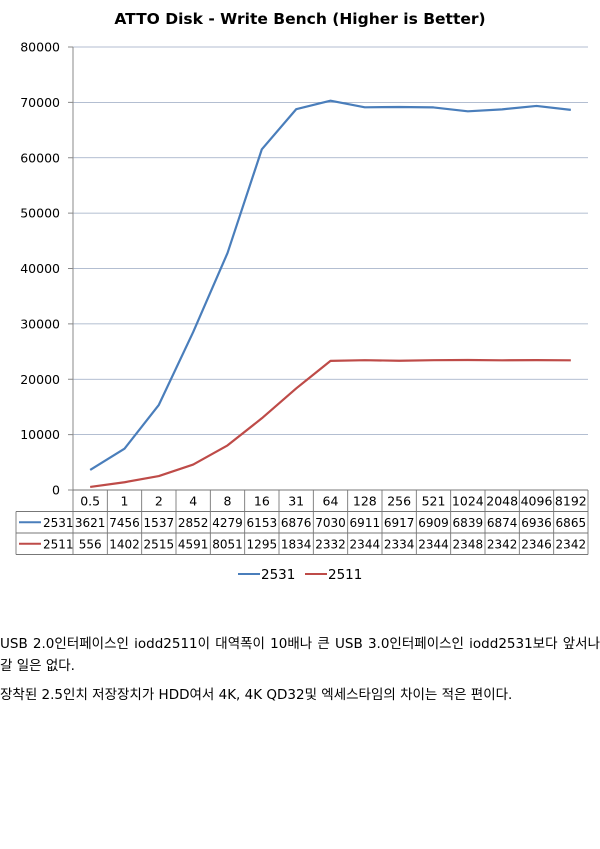 Image resolution: width=600 pixels, height=849 pixels. Describe the element at coordinates (56, 490) in the screenshot. I see `y-tick-label: 0` at that location.